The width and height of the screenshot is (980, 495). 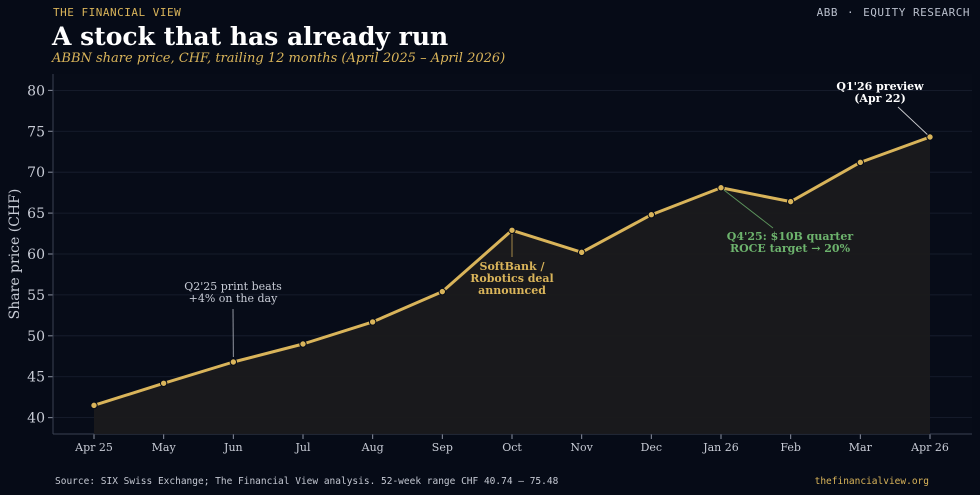 What do you see at coordinates (720, 447) in the screenshot?
I see `x-tick-label: Jan 26` at bounding box center [720, 447].